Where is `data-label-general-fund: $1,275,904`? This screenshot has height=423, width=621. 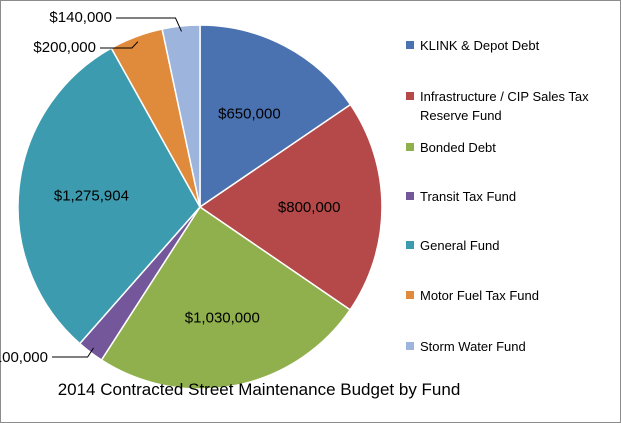
data-label-general-fund: $1,275,904 is located at coordinates (91, 195).